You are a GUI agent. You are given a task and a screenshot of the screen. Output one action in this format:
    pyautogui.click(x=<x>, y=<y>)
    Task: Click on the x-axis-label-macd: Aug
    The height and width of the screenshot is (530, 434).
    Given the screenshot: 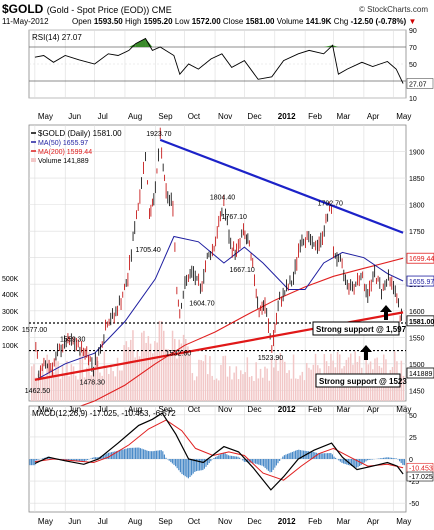 What is the action you would take?
    pyautogui.click(x=135, y=521)
    